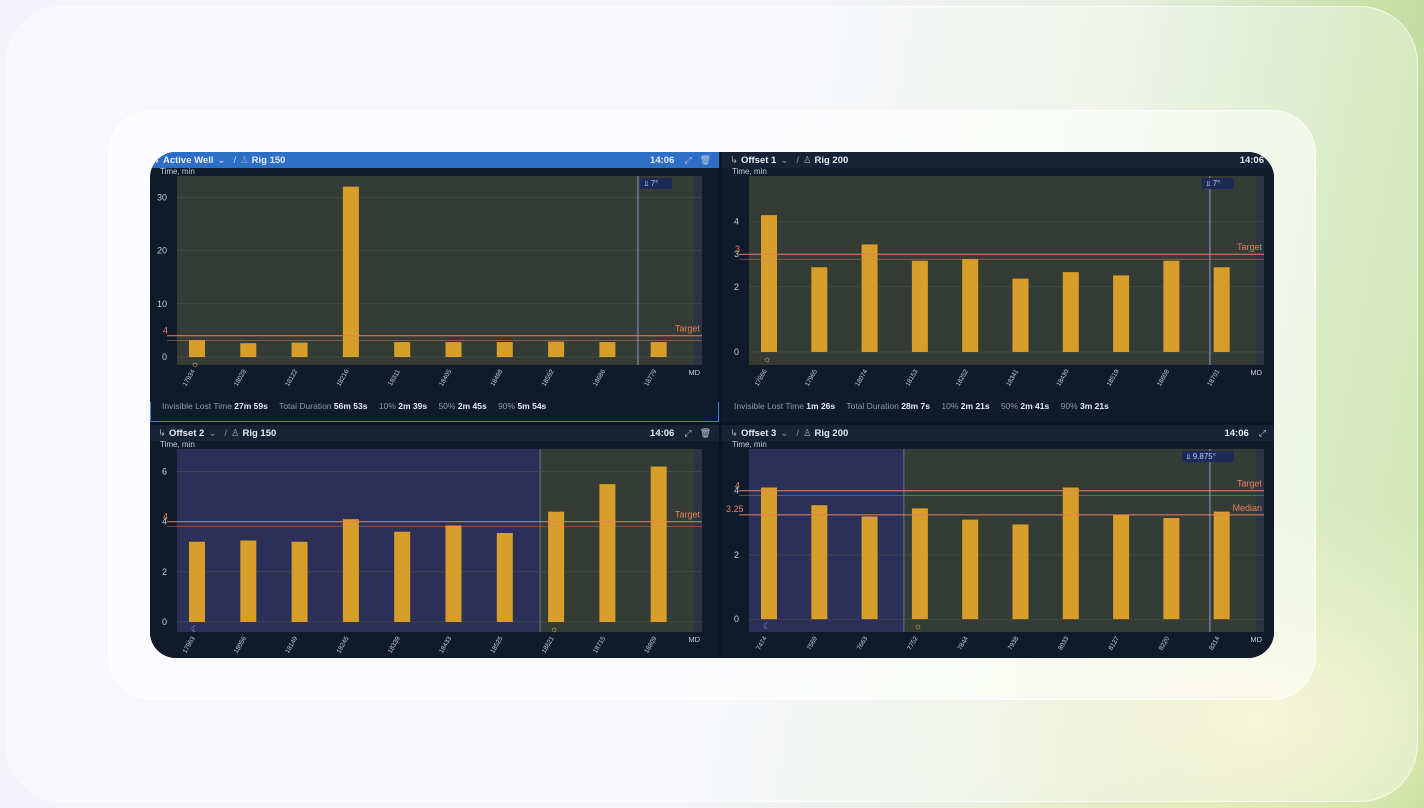 This screenshot has height=808, width=1424. I want to click on invisible-lost-time-value: 1m 26s, so click(821, 406).